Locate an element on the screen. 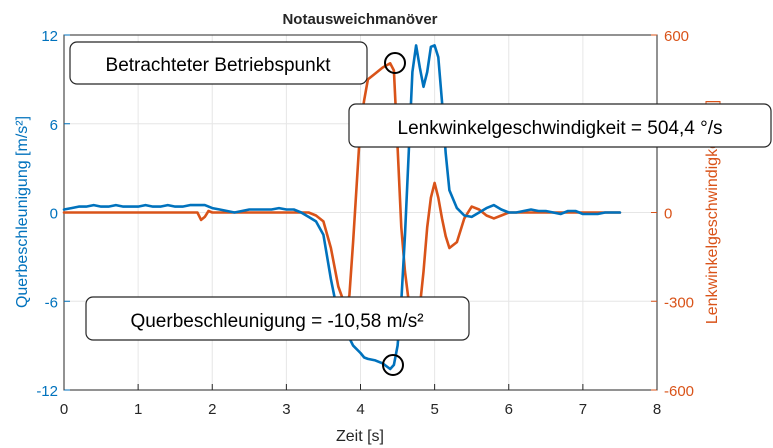  annotation-box-accel: Querbeschleunigung = -10,58 m/s² is located at coordinates (277, 318).